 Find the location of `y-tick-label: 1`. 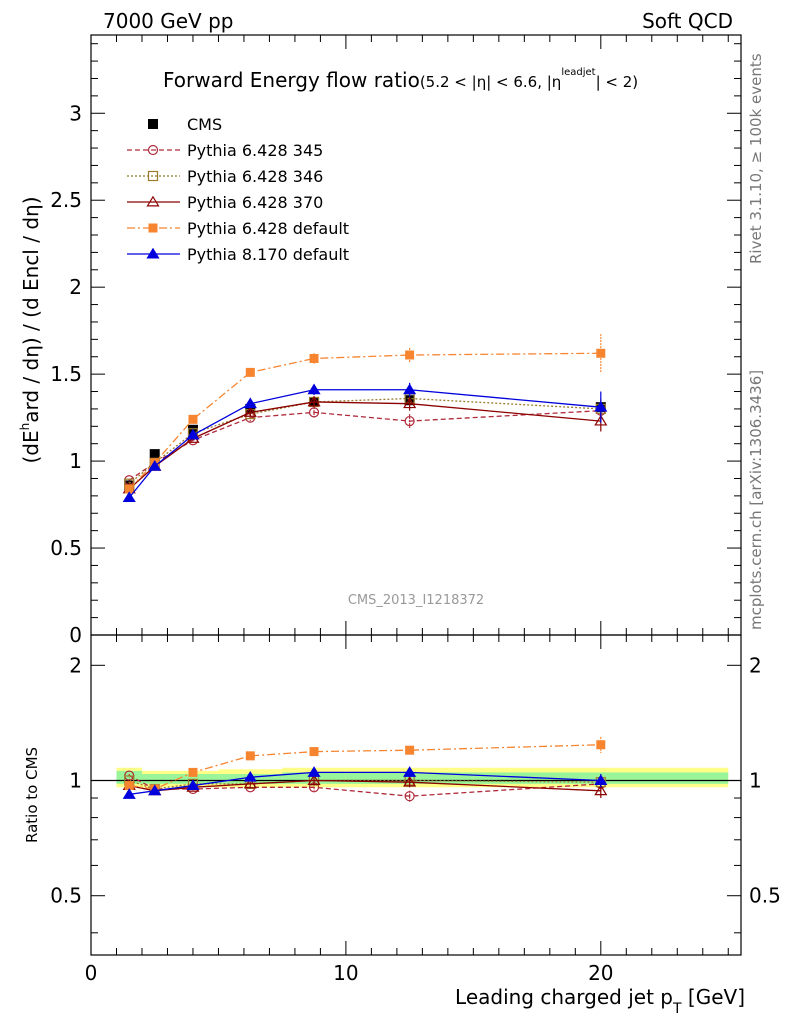

y-tick-label: 1 is located at coordinates (75, 461).